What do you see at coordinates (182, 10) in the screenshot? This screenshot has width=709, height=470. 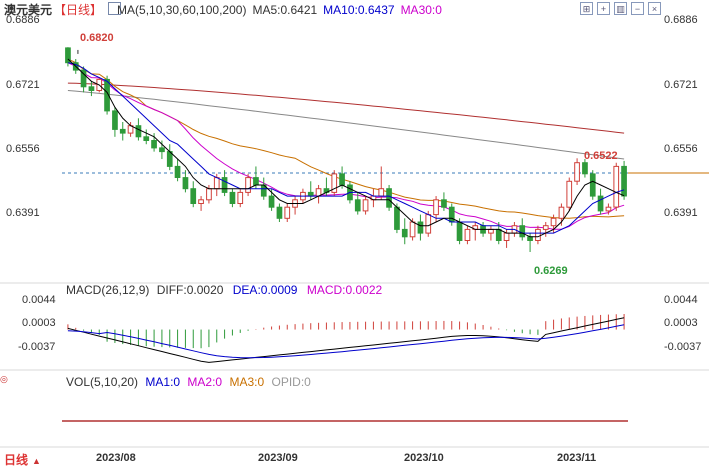 I see `ma-legend: MA(5,10,30,60,100,200)` at bounding box center [182, 10].